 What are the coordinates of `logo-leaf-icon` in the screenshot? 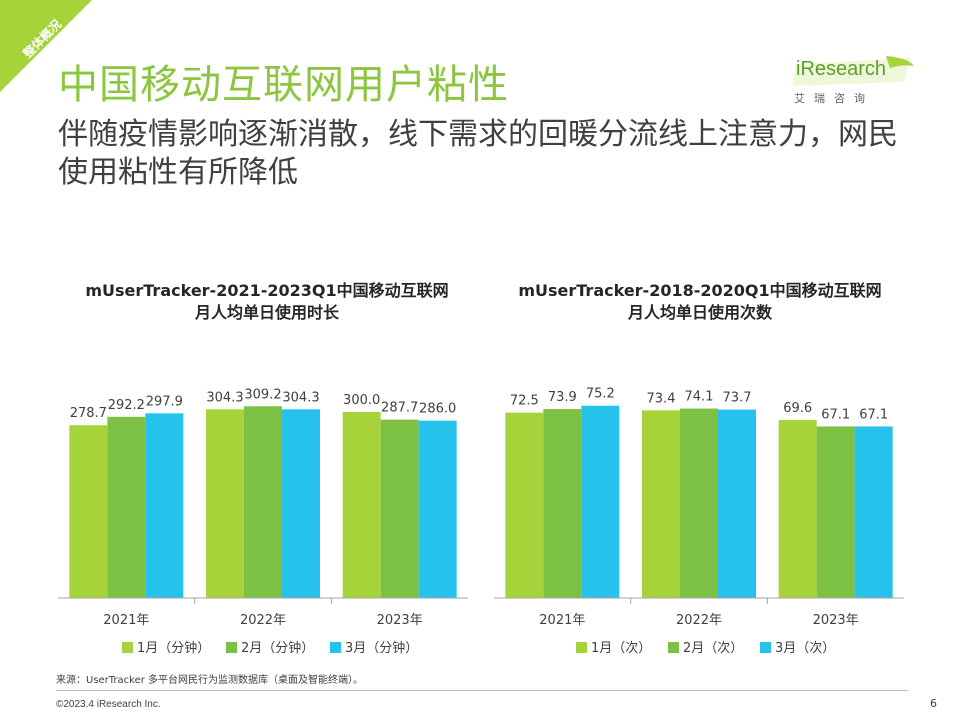 It's located at (853, 71).